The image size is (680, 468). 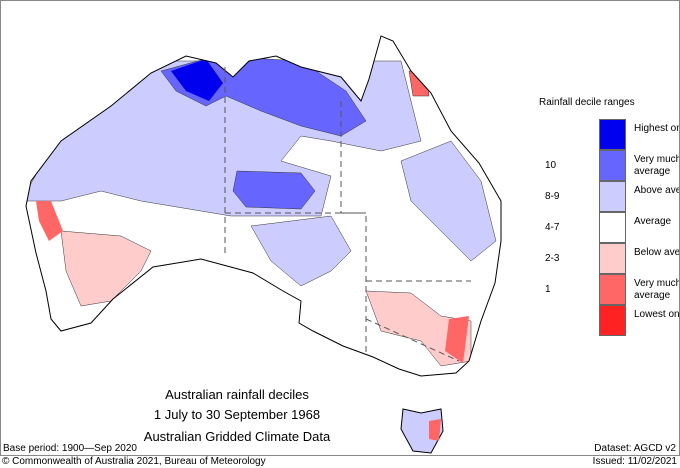 What do you see at coordinates (552, 227) in the screenshot?
I see `legend-decile: 4-7` at bounding box center [552, 227].